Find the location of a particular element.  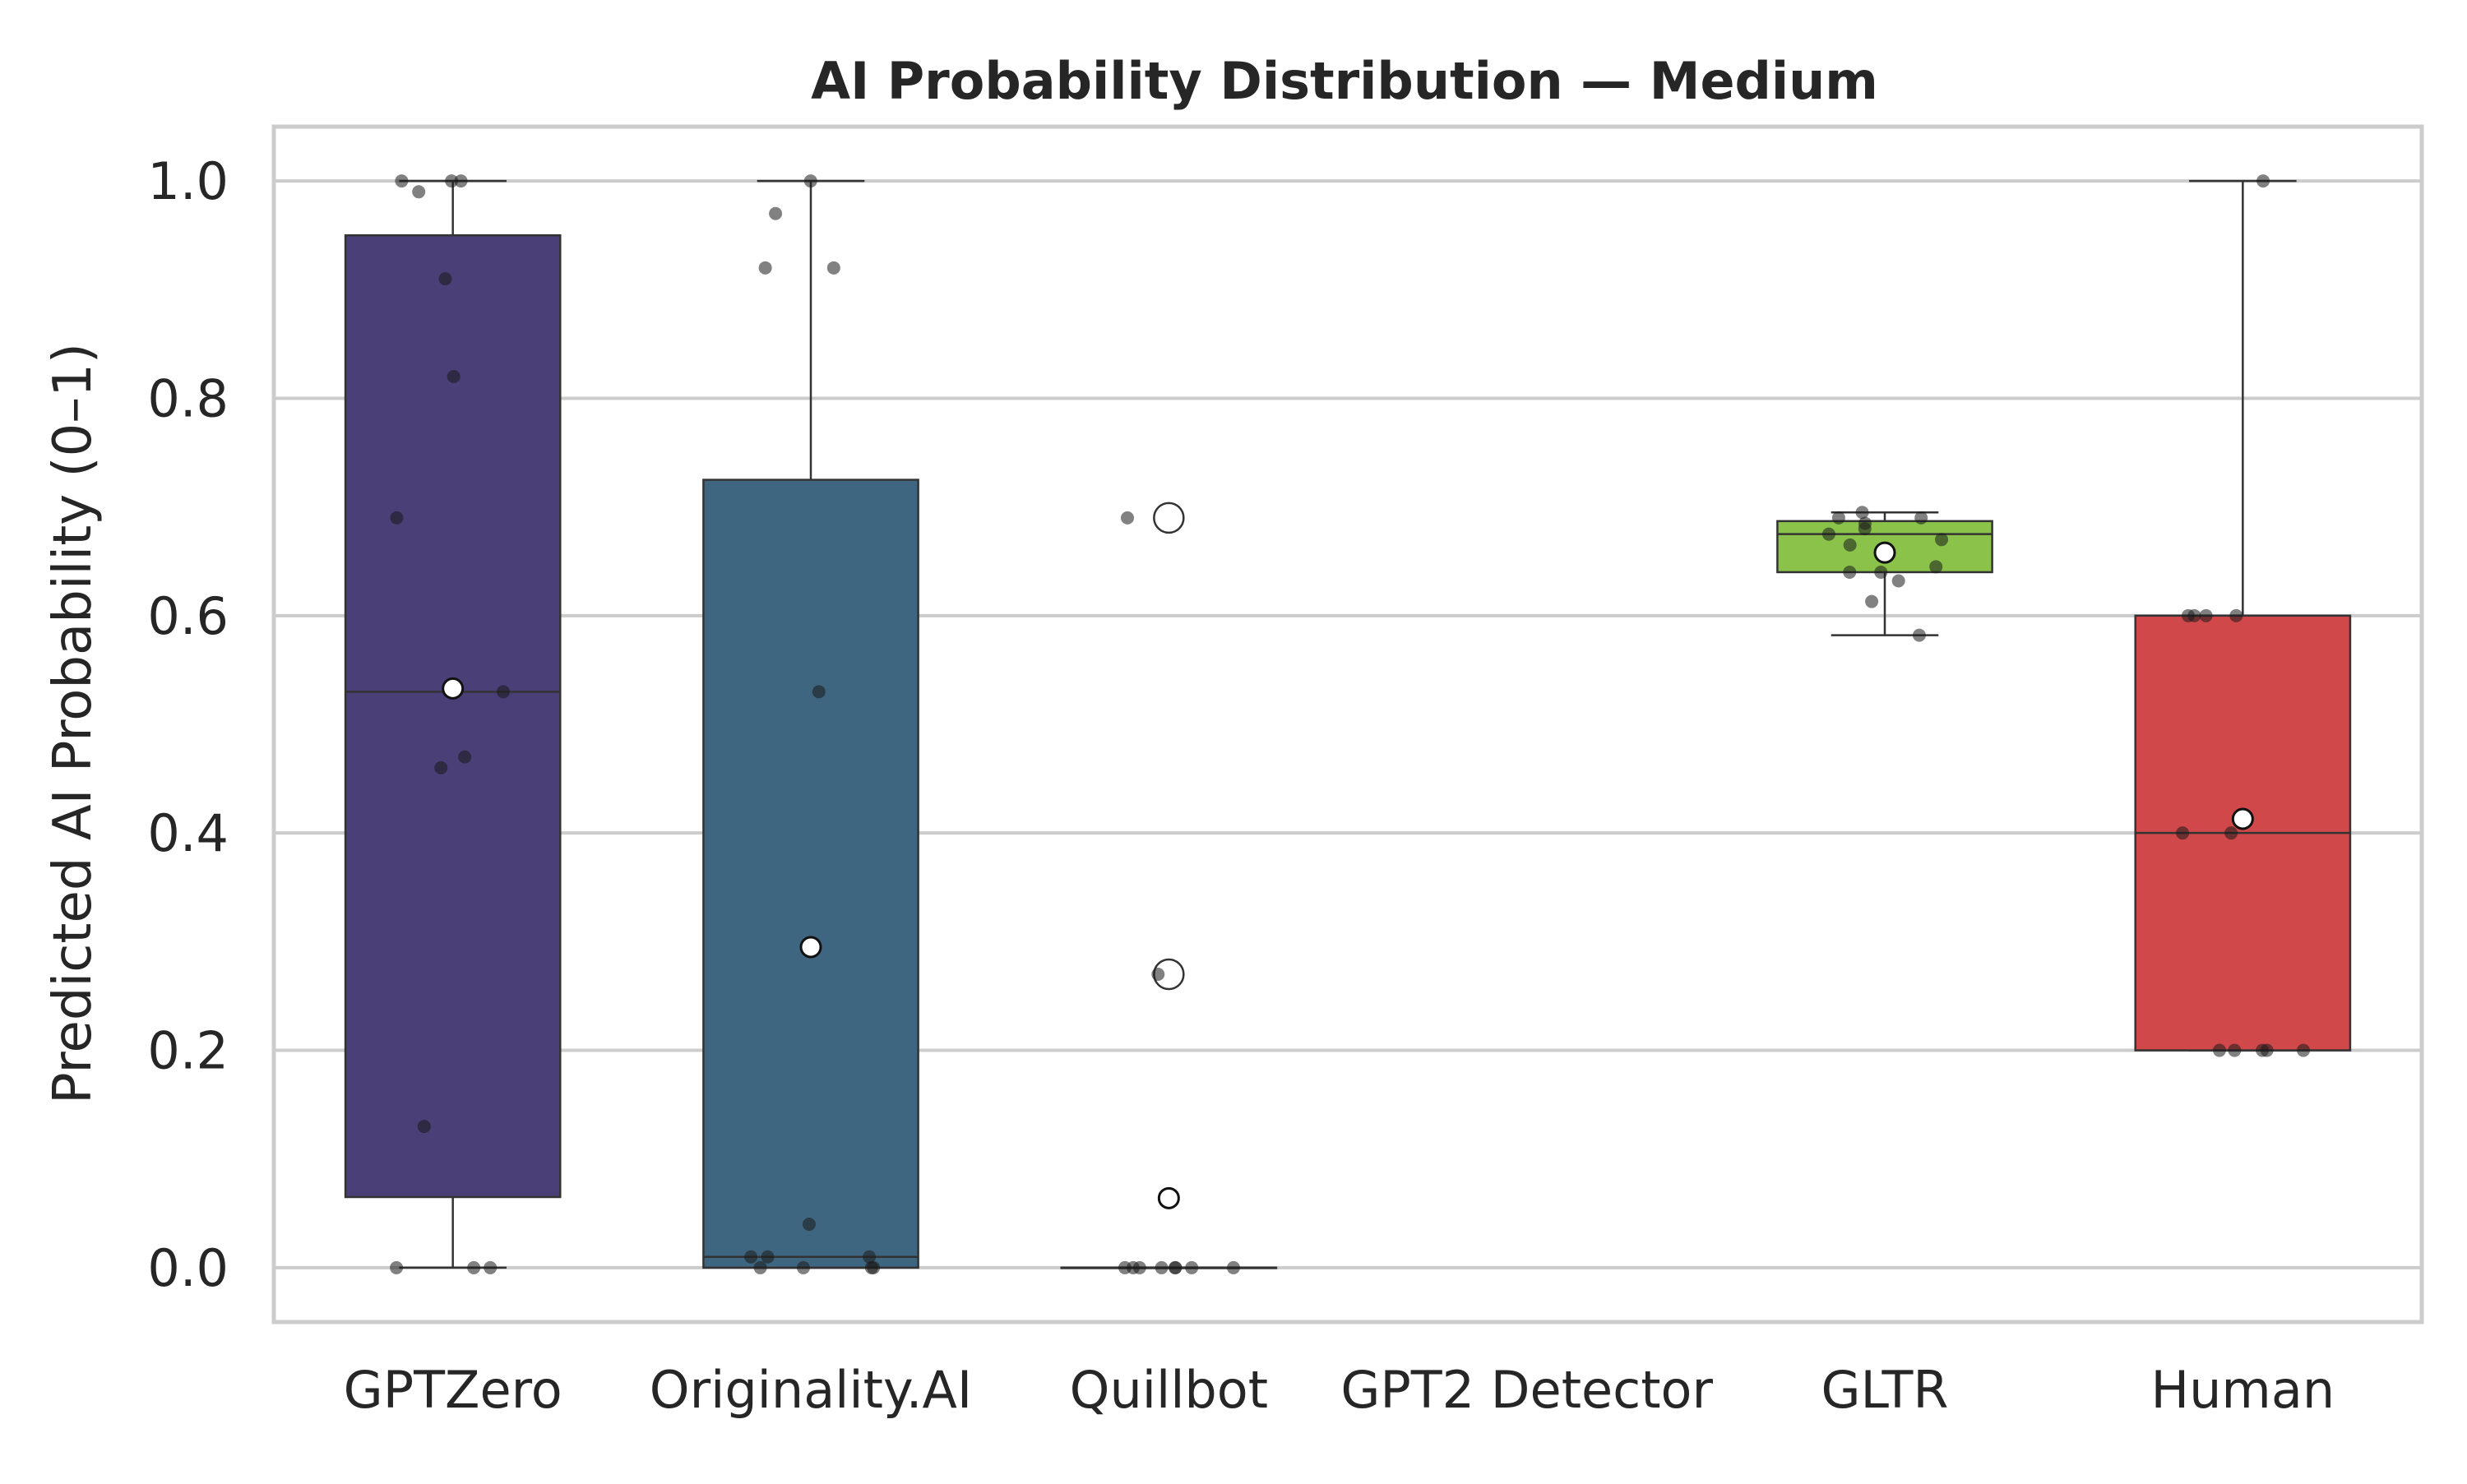

x-tick-label: GLTR is located at coordinates (1885, 1390).